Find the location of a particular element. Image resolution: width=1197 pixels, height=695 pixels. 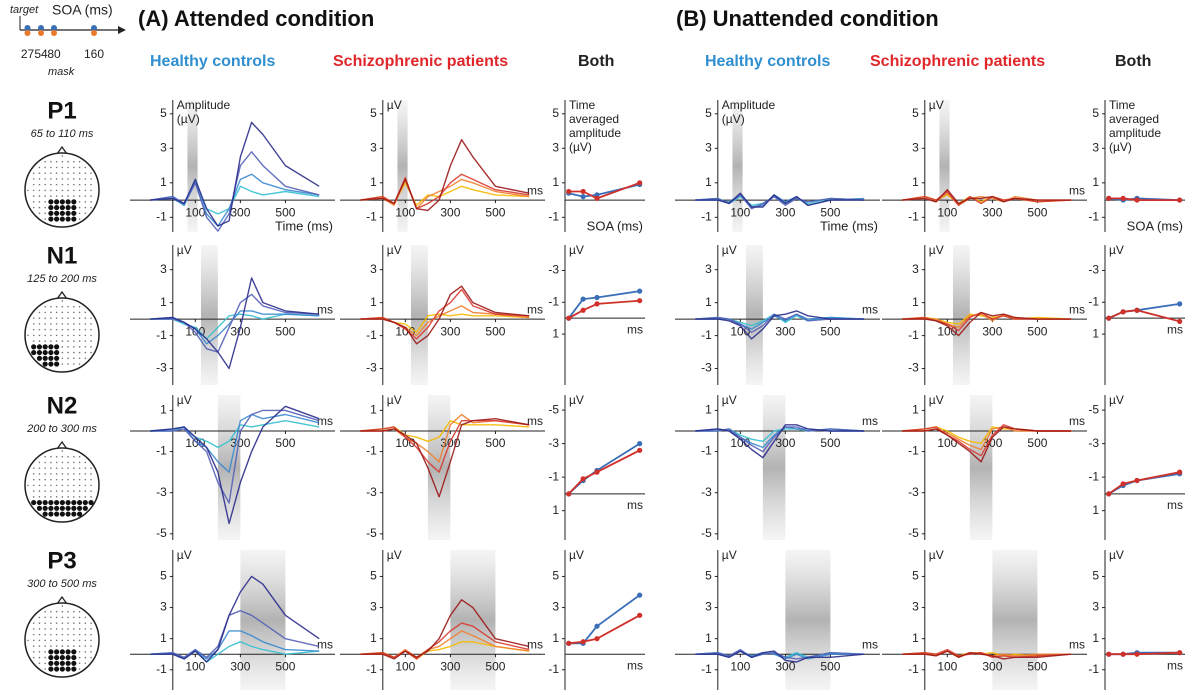

head-nose is located at coordinates (62, 150).